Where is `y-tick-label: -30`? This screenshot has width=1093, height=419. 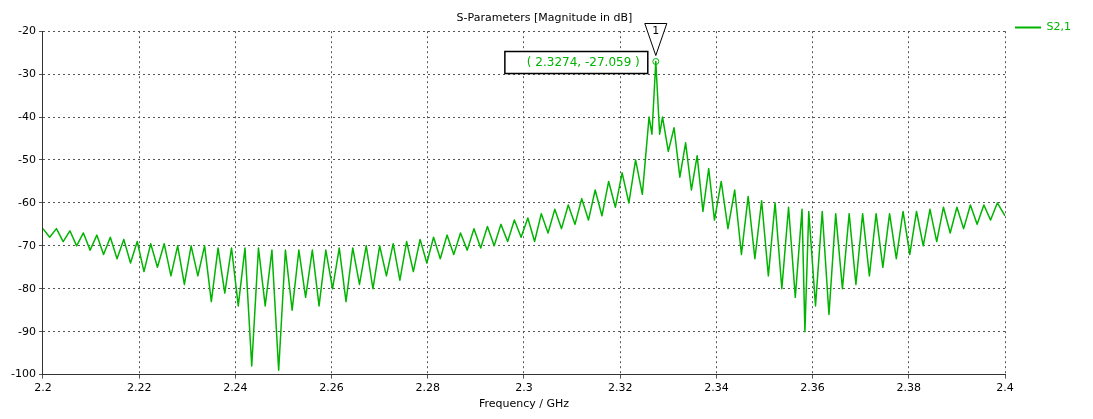 y-tick-label: -30 is located at coordinates (27, 73).